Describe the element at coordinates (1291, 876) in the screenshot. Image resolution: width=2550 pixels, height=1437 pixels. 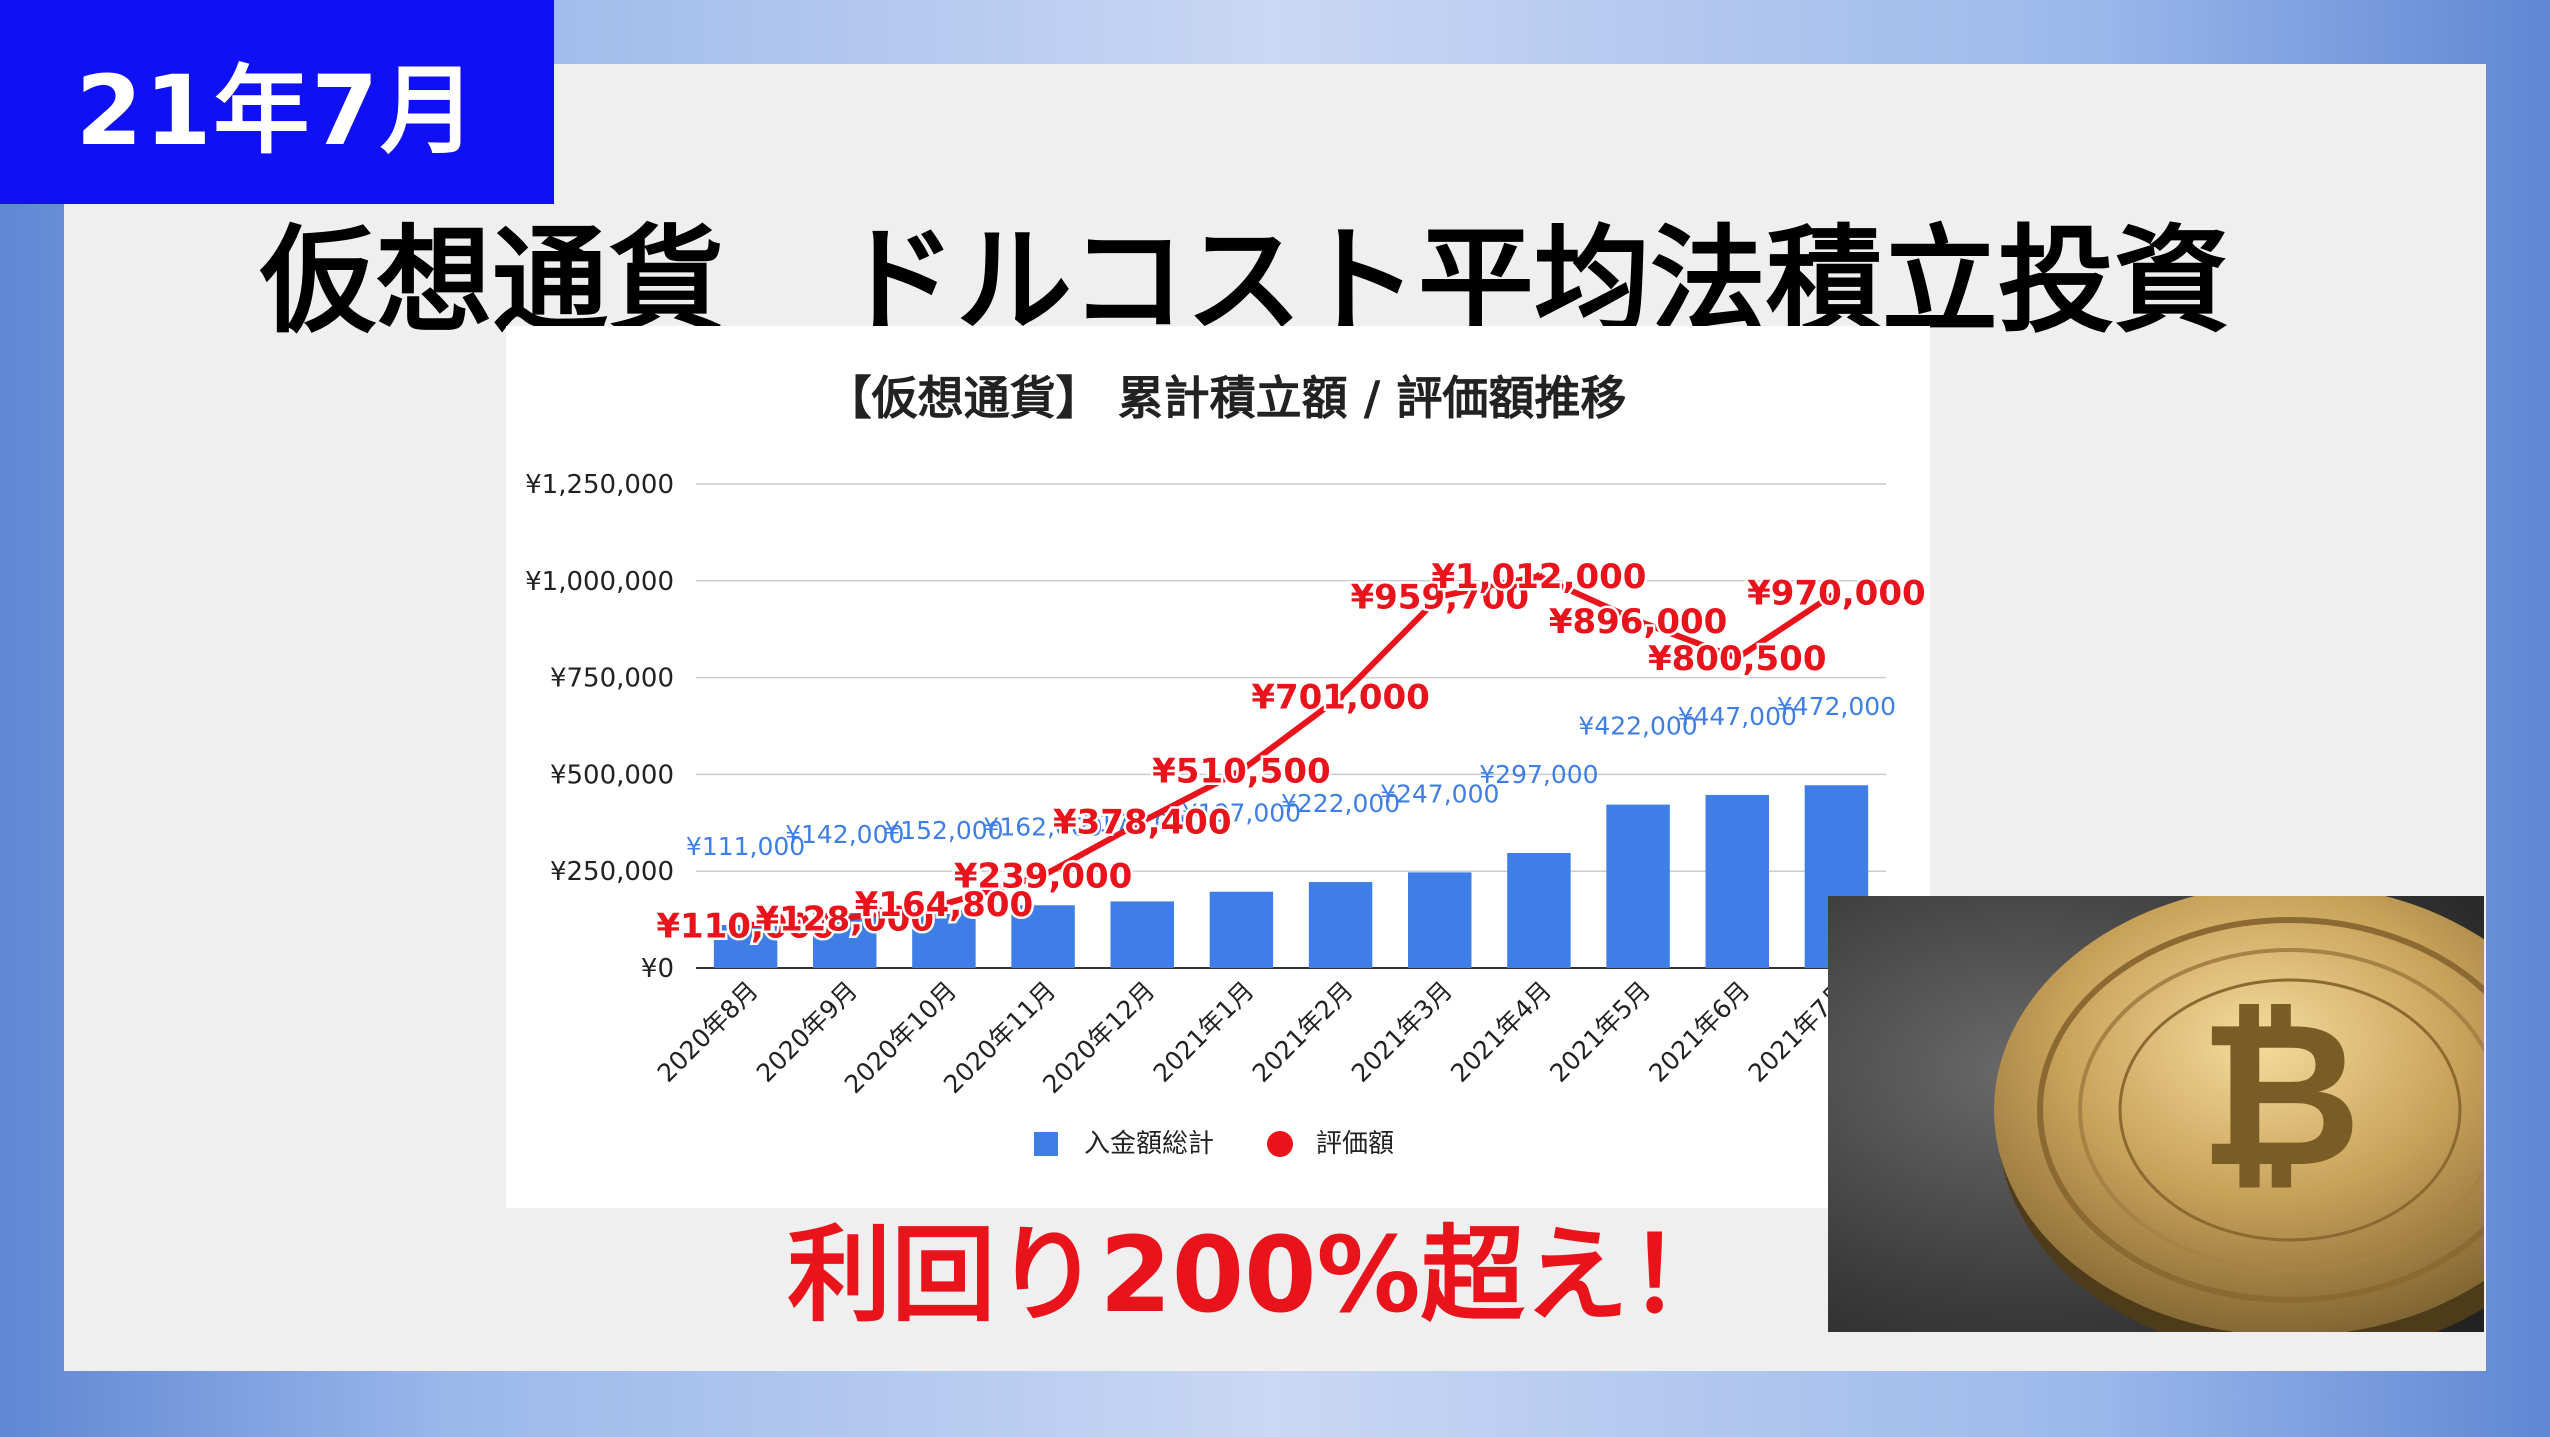
I see `bar-series` at that location.